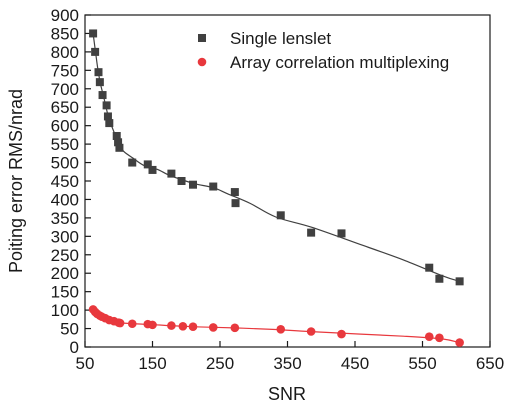  Describe the element at coordinates (65, 70) in the screenshot. I see `y-tick-label: 750` at that location.